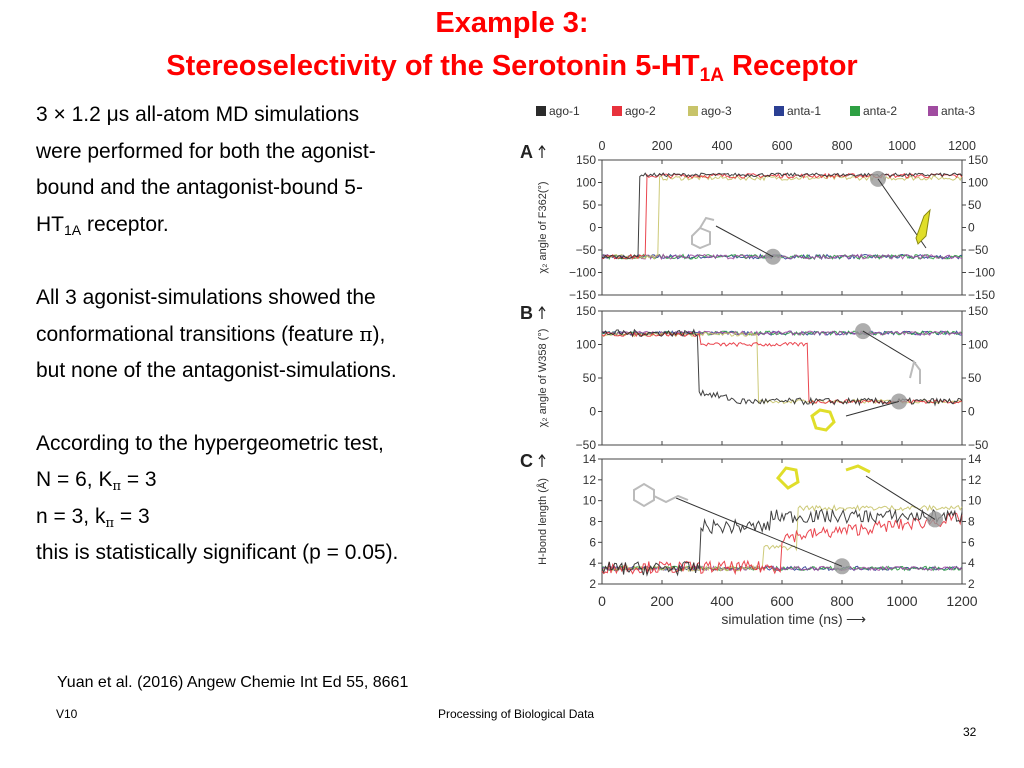 The width and height of the screenshot is (1024, 768). What do you see at coordinates (516, 714) in the screenshot?
I see `footer-course: Processing of Biological Data` at bounding box center [516, 714].